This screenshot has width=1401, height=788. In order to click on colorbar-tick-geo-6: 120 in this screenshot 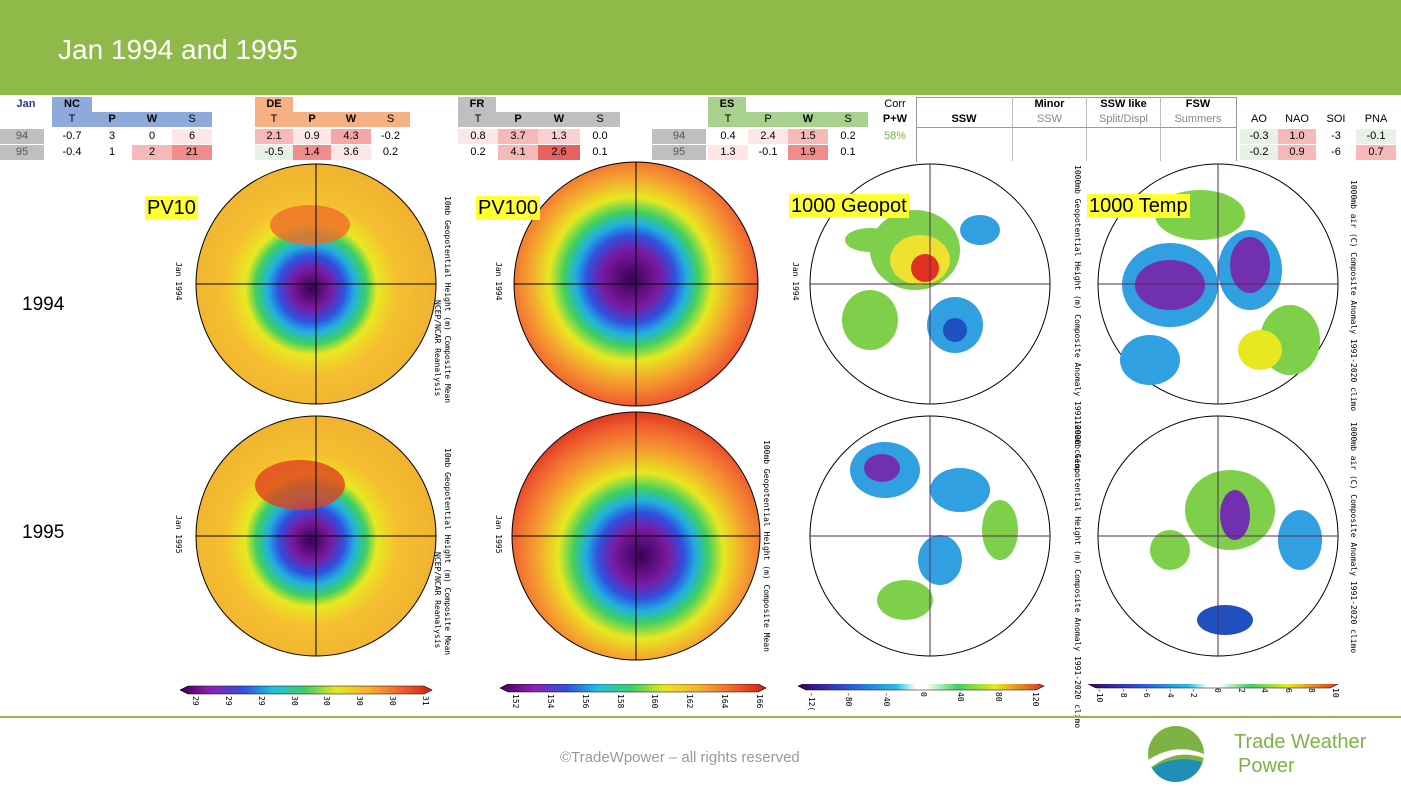, I will do `click(1035, 699)`.